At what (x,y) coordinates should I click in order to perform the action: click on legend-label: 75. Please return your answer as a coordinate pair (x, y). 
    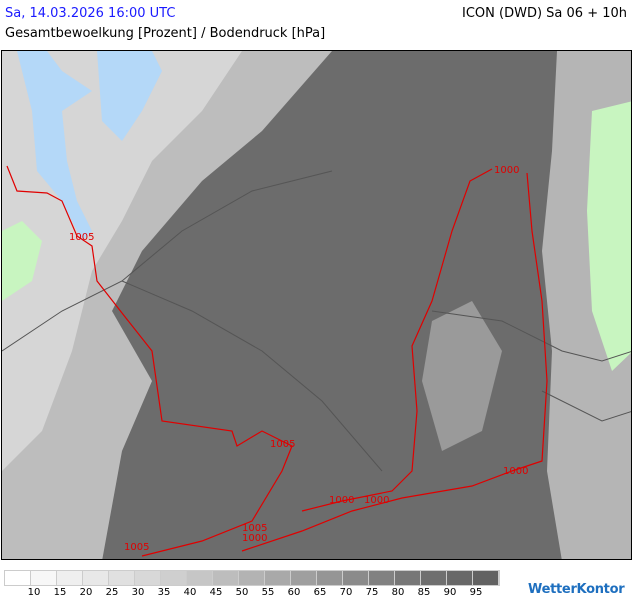
    Looking at the image, I should click on (372, 592).